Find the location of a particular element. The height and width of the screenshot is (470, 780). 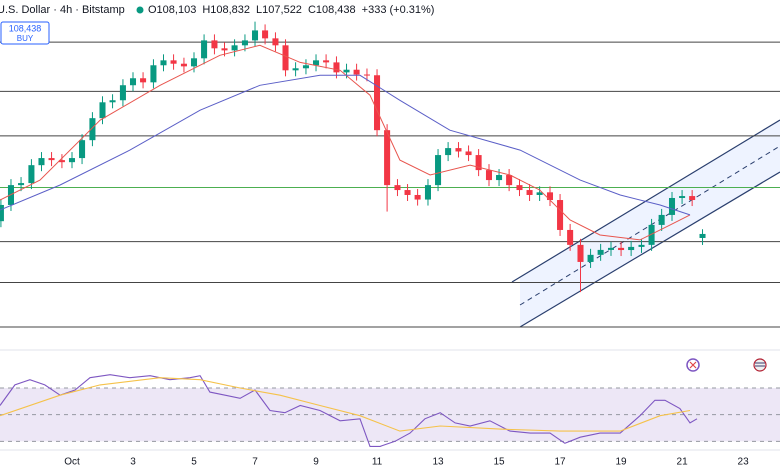

flag-icon is located at coordinates (760, 365).